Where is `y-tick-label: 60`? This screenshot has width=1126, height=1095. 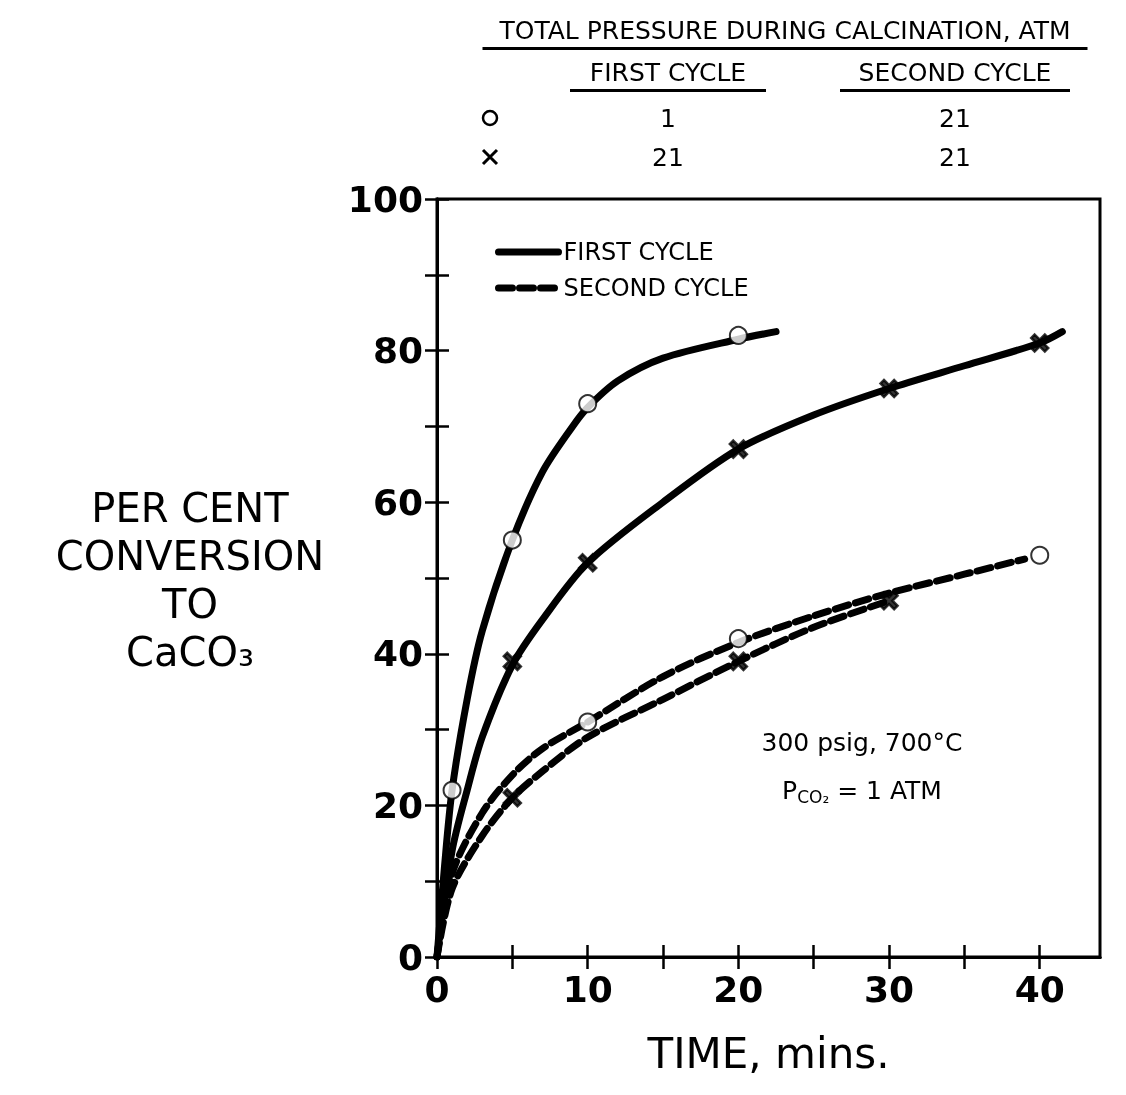
y-tick-label: 60 is located at coordinates (397, 502).